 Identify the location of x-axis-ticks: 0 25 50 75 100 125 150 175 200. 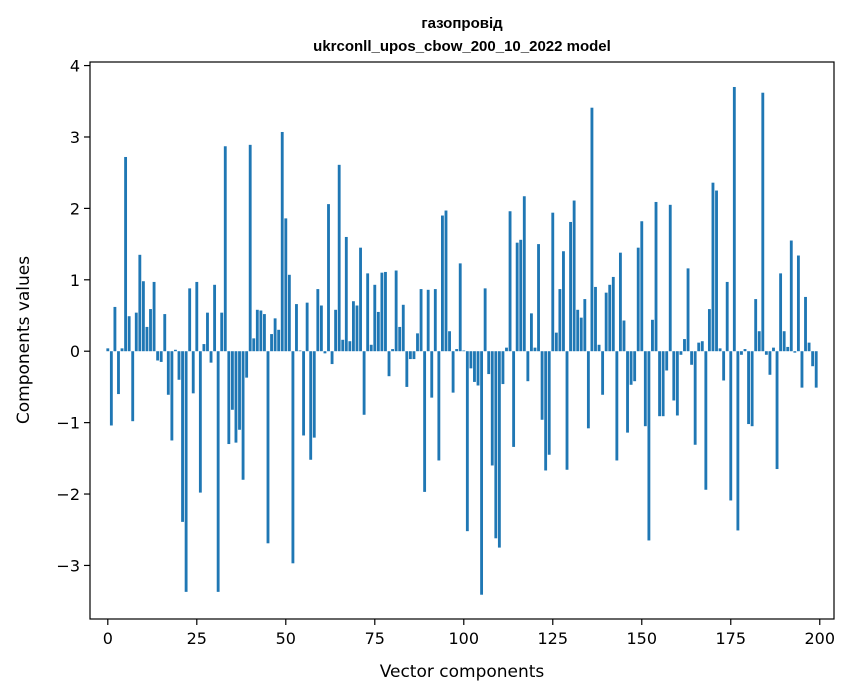
(469, 633).